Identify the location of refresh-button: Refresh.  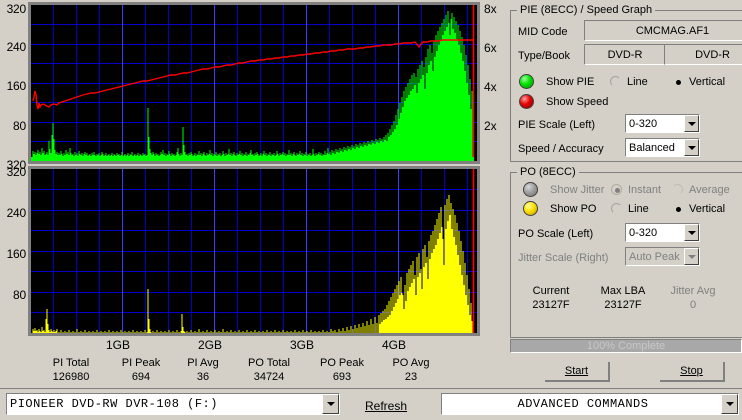
(386, 406).